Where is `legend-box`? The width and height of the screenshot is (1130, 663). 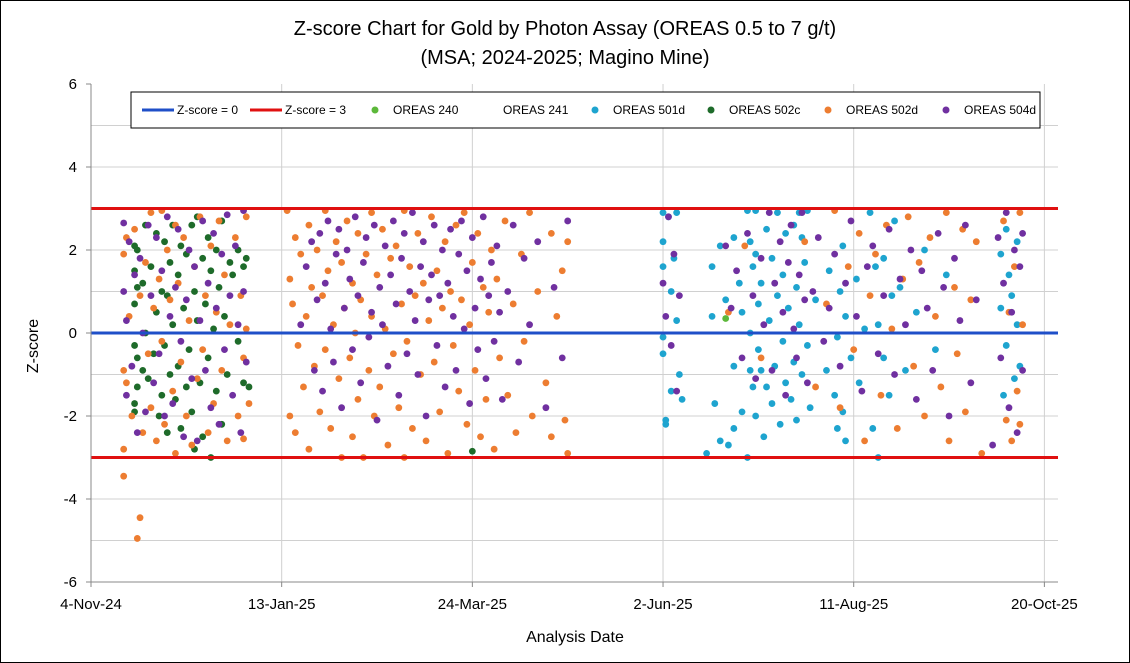 legend-box is located at coordinates (585, 110).